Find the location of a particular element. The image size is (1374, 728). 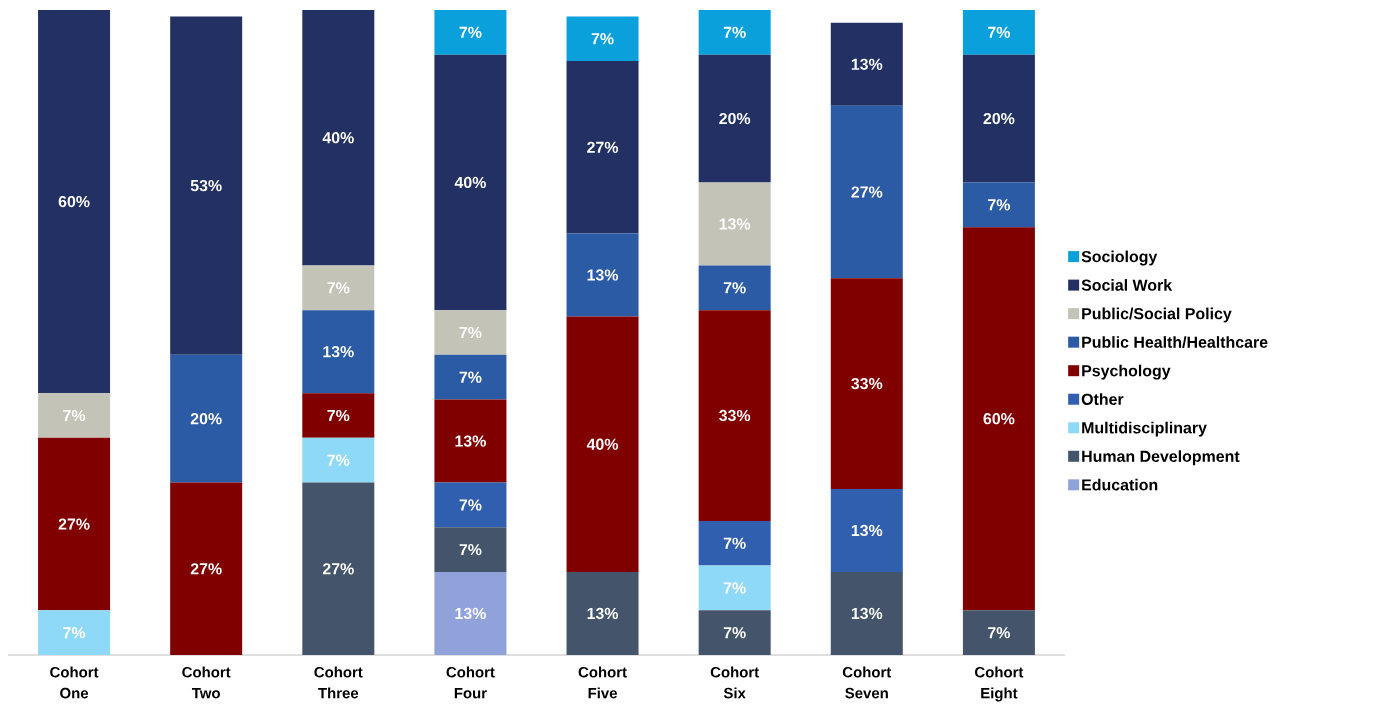

legend-label: Human Development is located at coordinates (1161, 458).